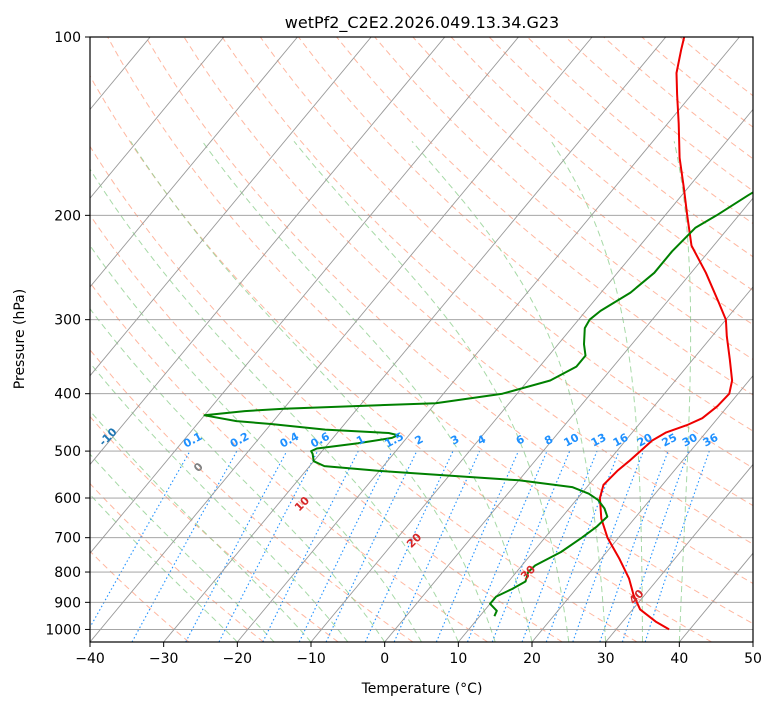  What do you see at coordinates (90, 659) in the screenshot?
I see `x-tick-label: −40` at bounding box center [90, 659].